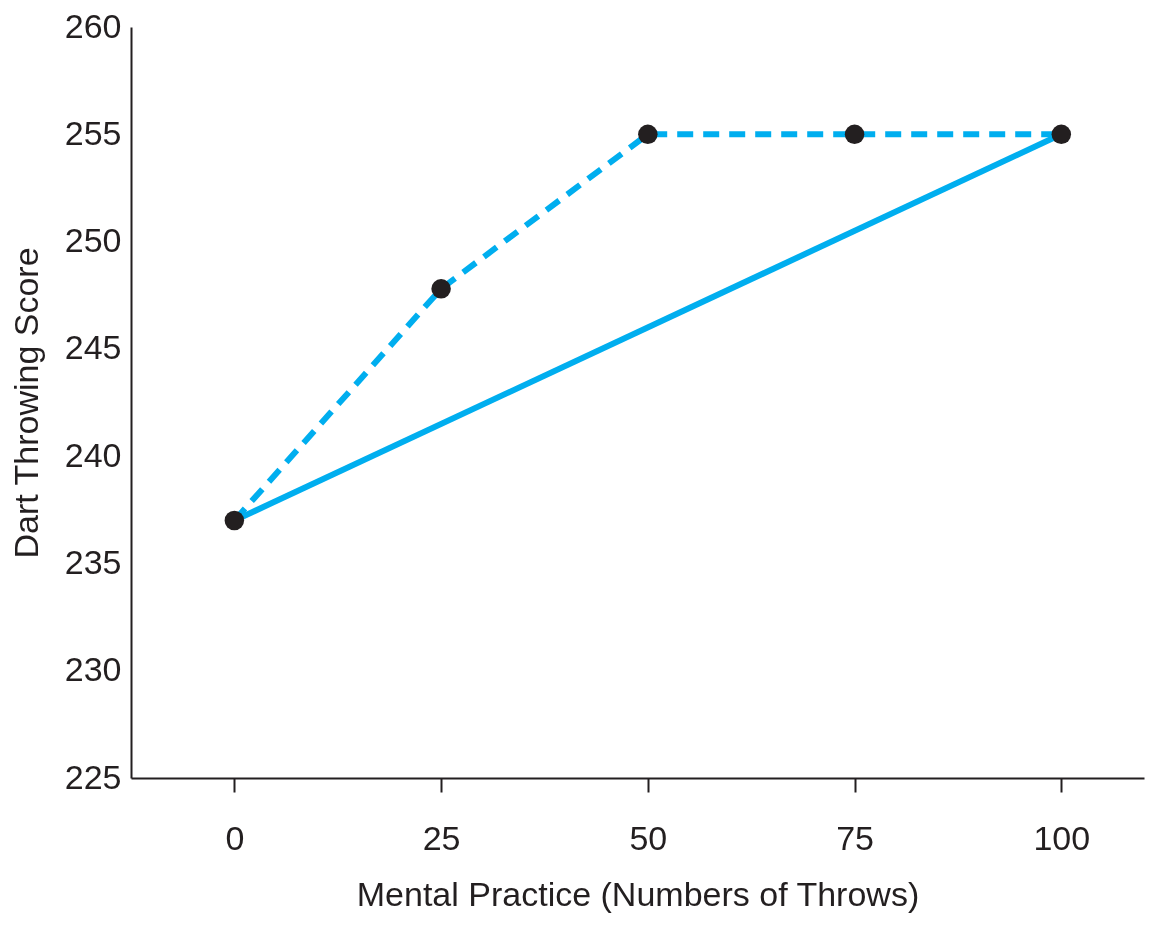 This screenshot has width=1149, height=927. Describe the element at coordinates (25, 403) in the screenshot. I see `y-axis-title: Dart Throwing Score` at that location.